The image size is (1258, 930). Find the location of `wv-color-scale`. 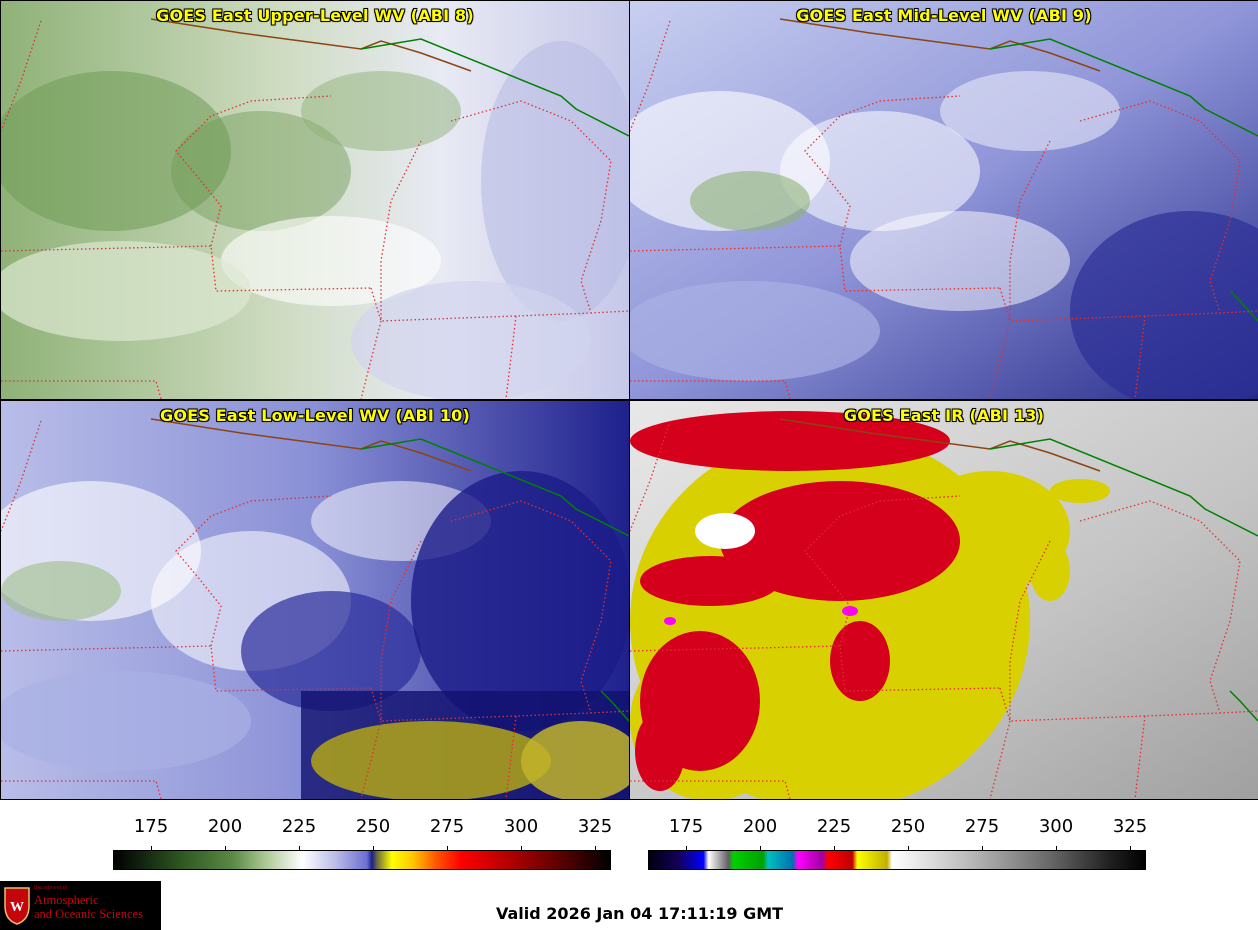

wv-color-scale is located at coordinates (362, 860).